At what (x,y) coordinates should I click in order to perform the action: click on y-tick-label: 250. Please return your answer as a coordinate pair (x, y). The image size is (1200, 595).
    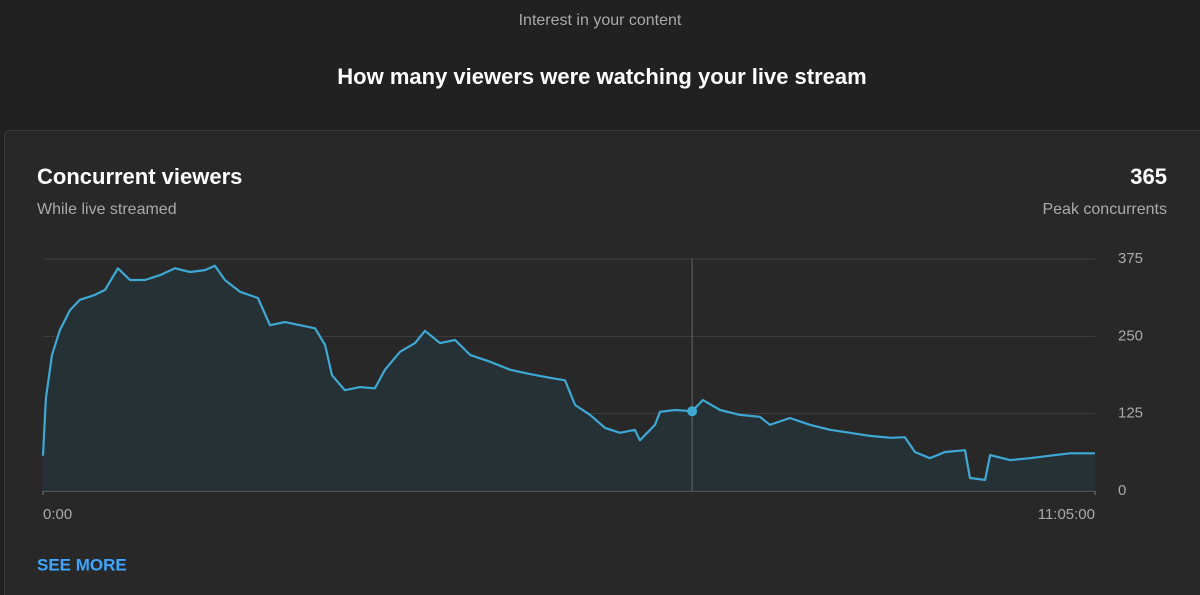
    Looking at the image, I should click on (1130, 335).